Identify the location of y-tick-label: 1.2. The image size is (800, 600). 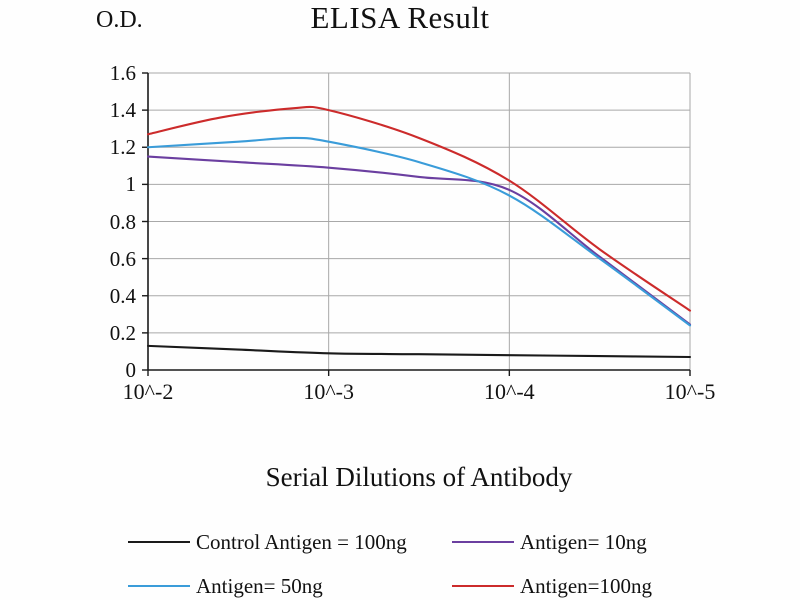
(122, 147).